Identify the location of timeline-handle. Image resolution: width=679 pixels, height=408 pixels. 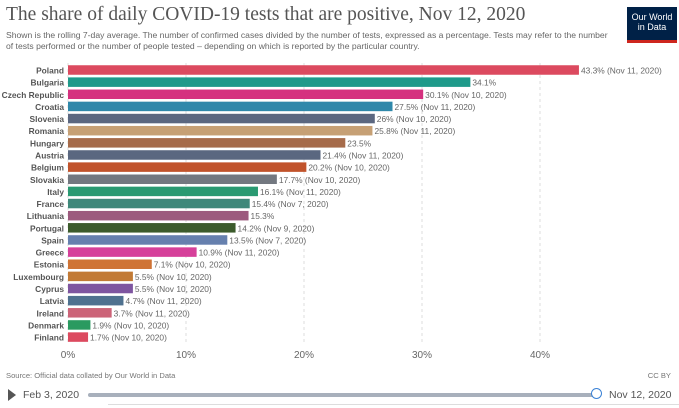
(596, 393).